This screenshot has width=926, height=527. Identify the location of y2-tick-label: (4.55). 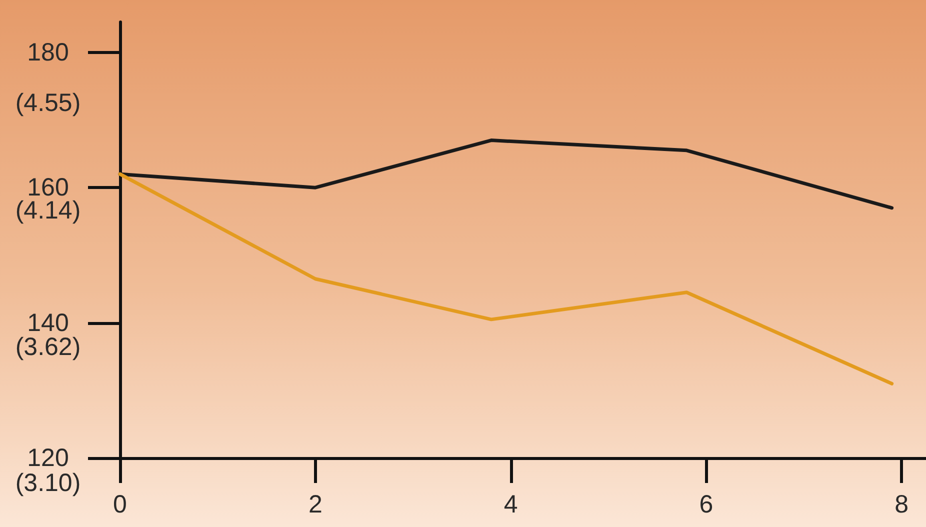
(48, 103).